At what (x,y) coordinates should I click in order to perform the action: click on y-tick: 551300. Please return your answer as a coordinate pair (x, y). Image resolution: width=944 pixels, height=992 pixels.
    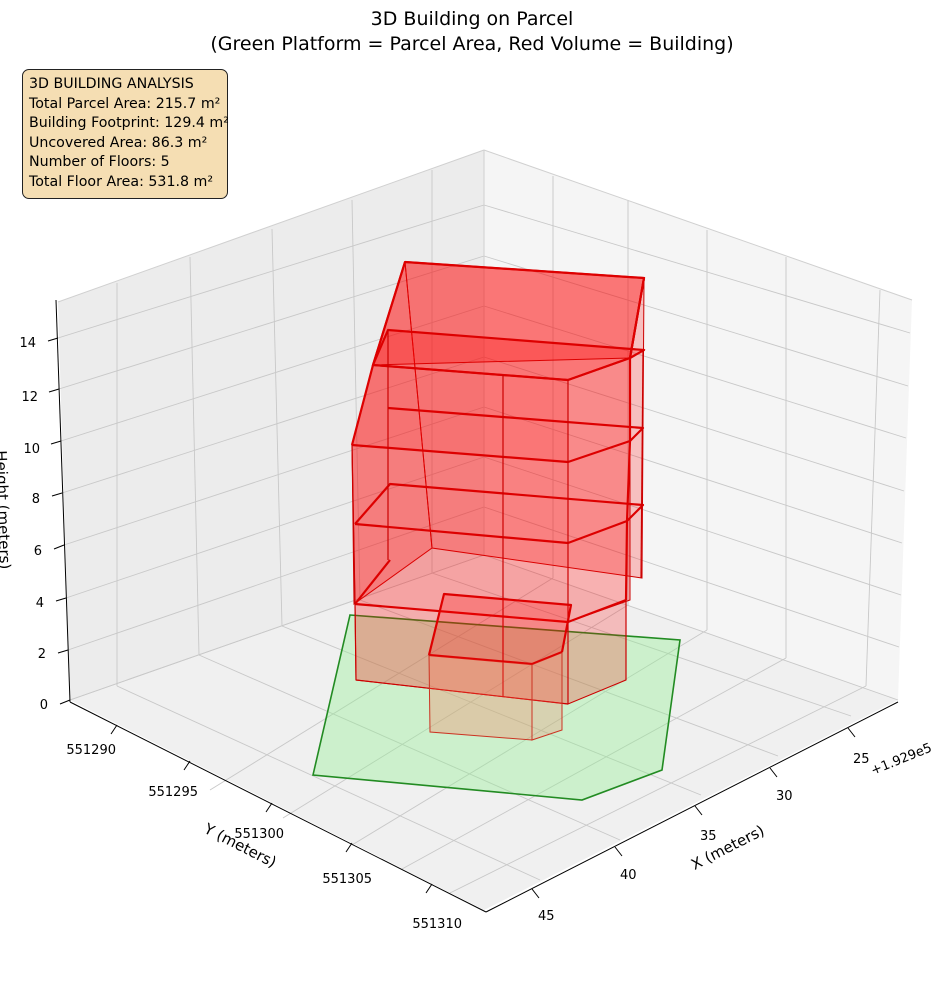
    Looking at the image, I should click on (259, 834).